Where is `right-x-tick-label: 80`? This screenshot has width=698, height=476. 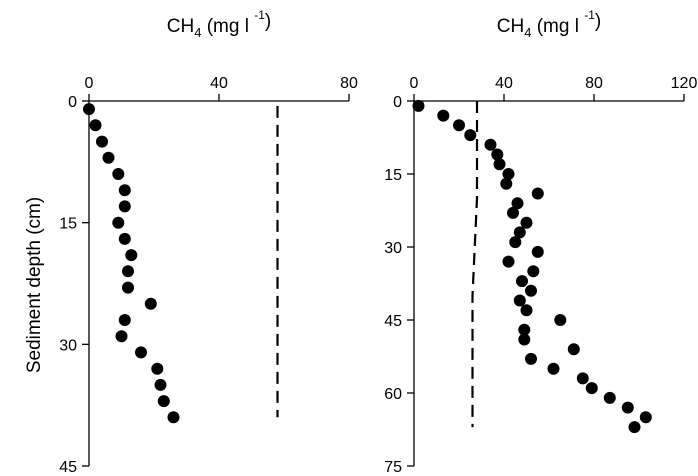
right-x-tick-label: 80 is located at coordinates (594, 83).